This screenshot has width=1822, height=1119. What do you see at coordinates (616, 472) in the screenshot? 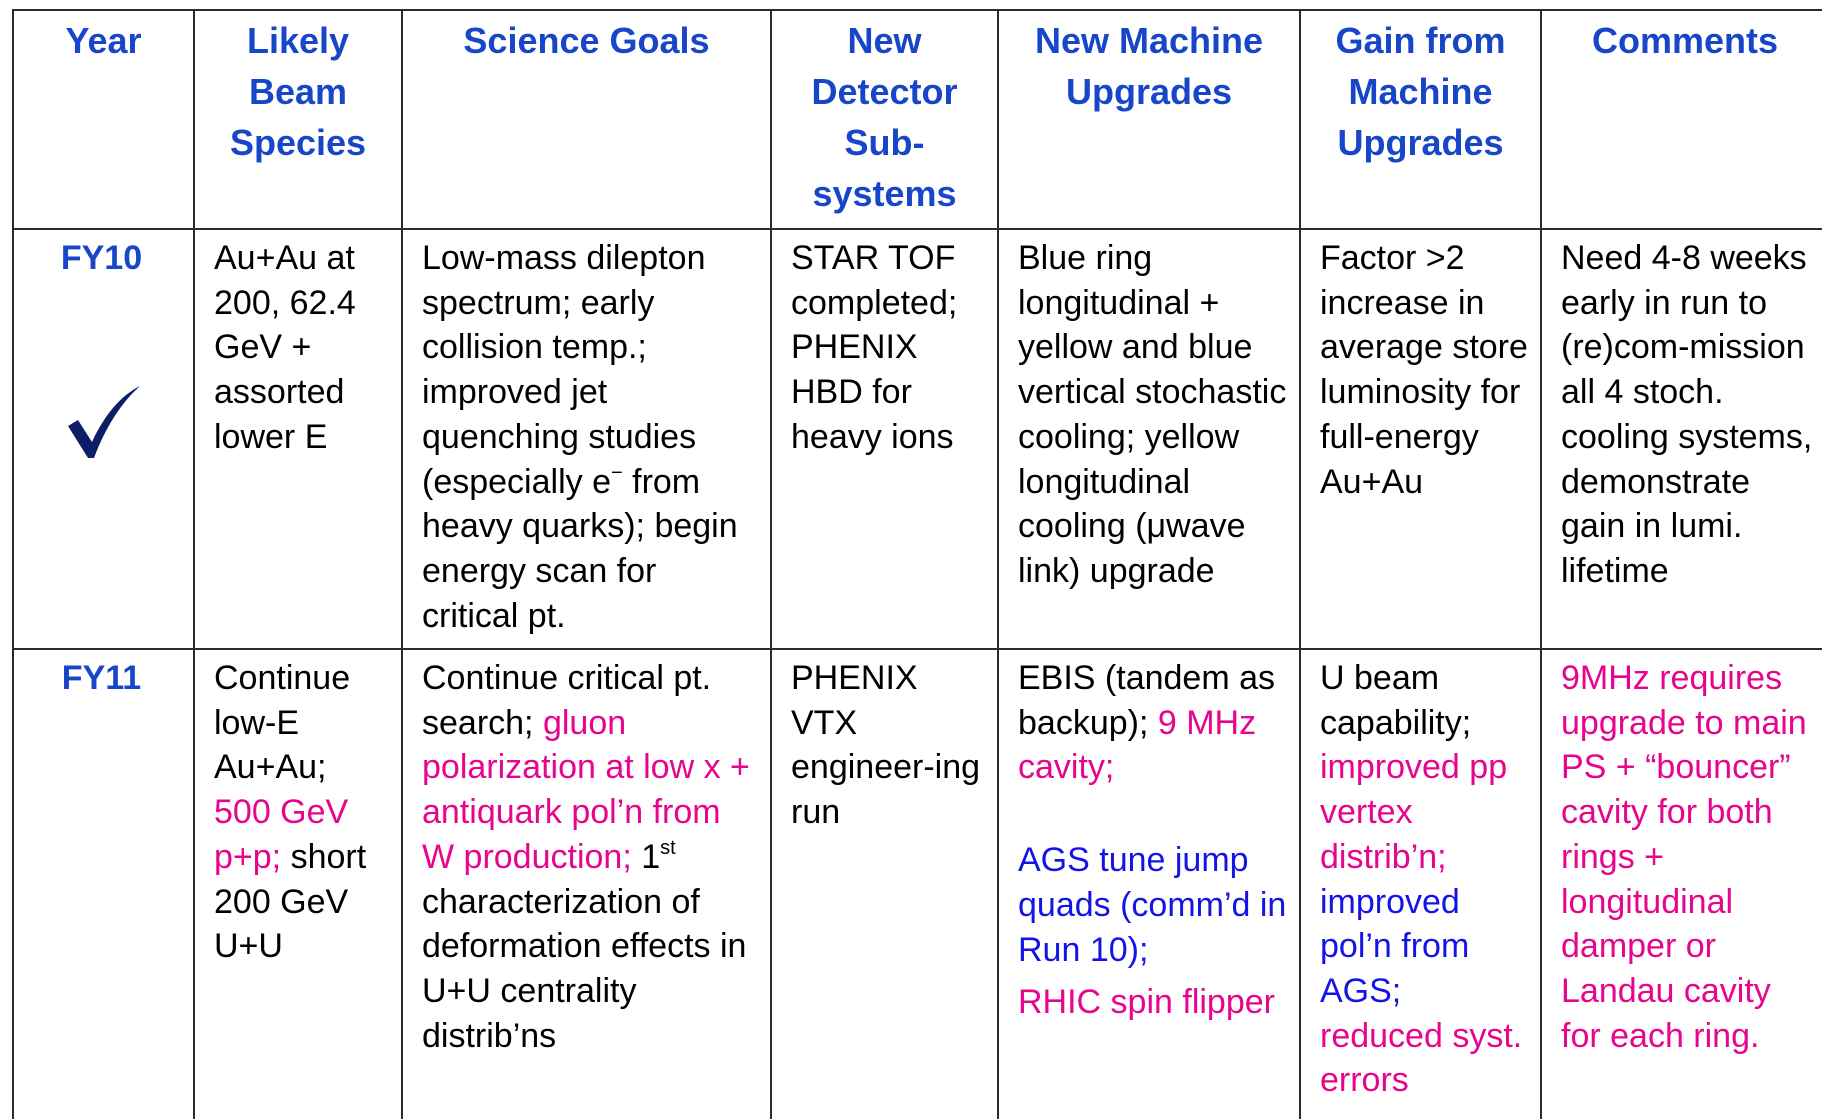
I see `text-run: −` at bounding box center [616, 472].